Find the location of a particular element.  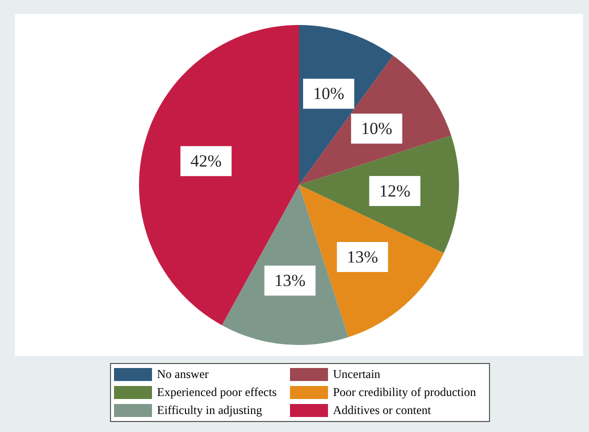

data-label: 42% is located at coordinates (206, 161).